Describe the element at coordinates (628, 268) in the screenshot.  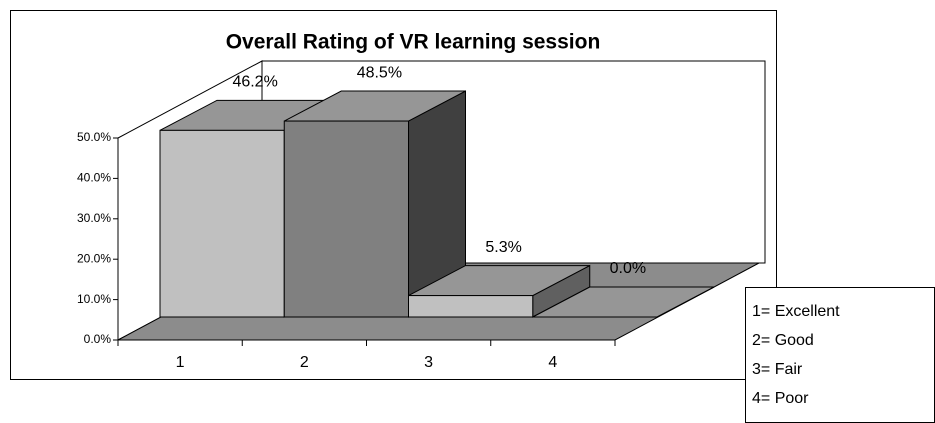
I see `value-label: 0.0%` at that location.